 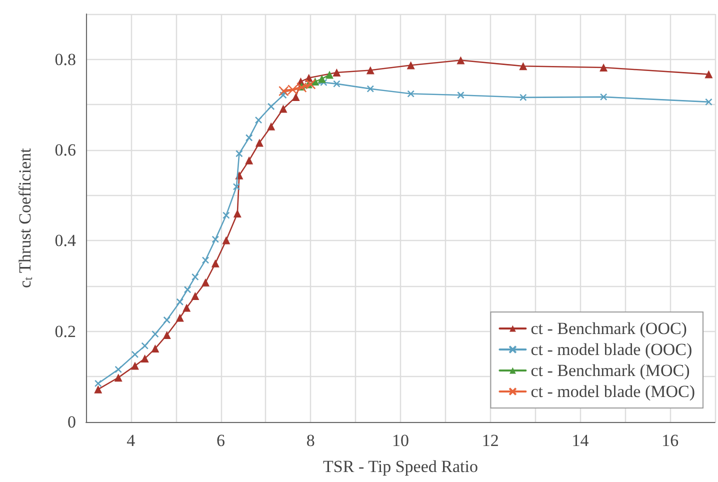 What do you see at coordinates (310, 440) in the screenshot?
I see `x-tick-label: 8` at bounding box center [310, 440].